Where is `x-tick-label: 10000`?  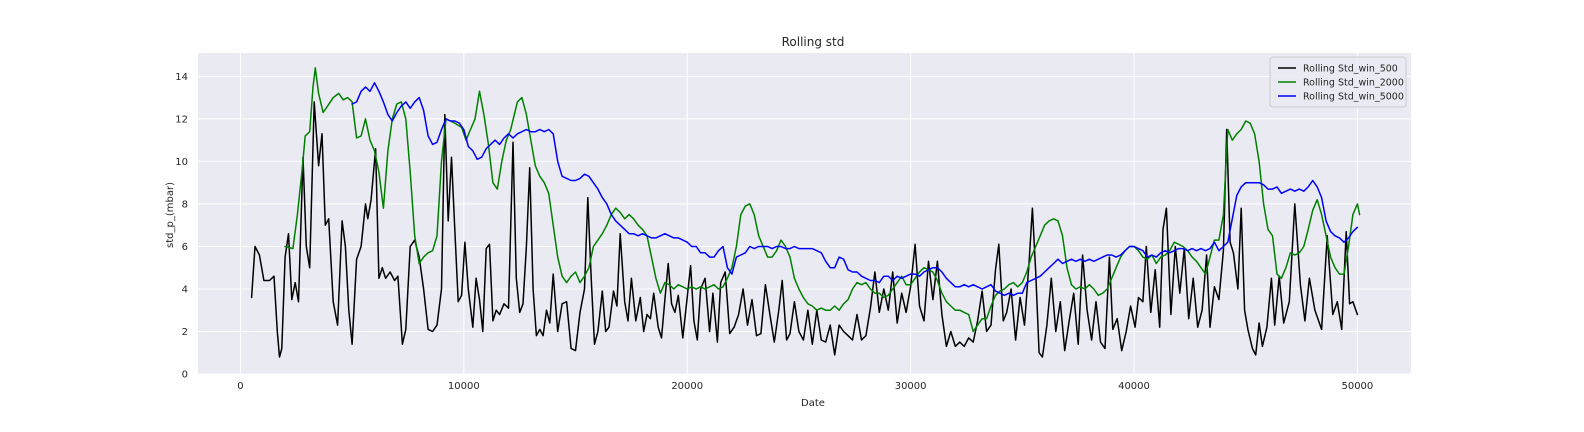
x-tick-label: 10000 is located at coordinates (464, 386).